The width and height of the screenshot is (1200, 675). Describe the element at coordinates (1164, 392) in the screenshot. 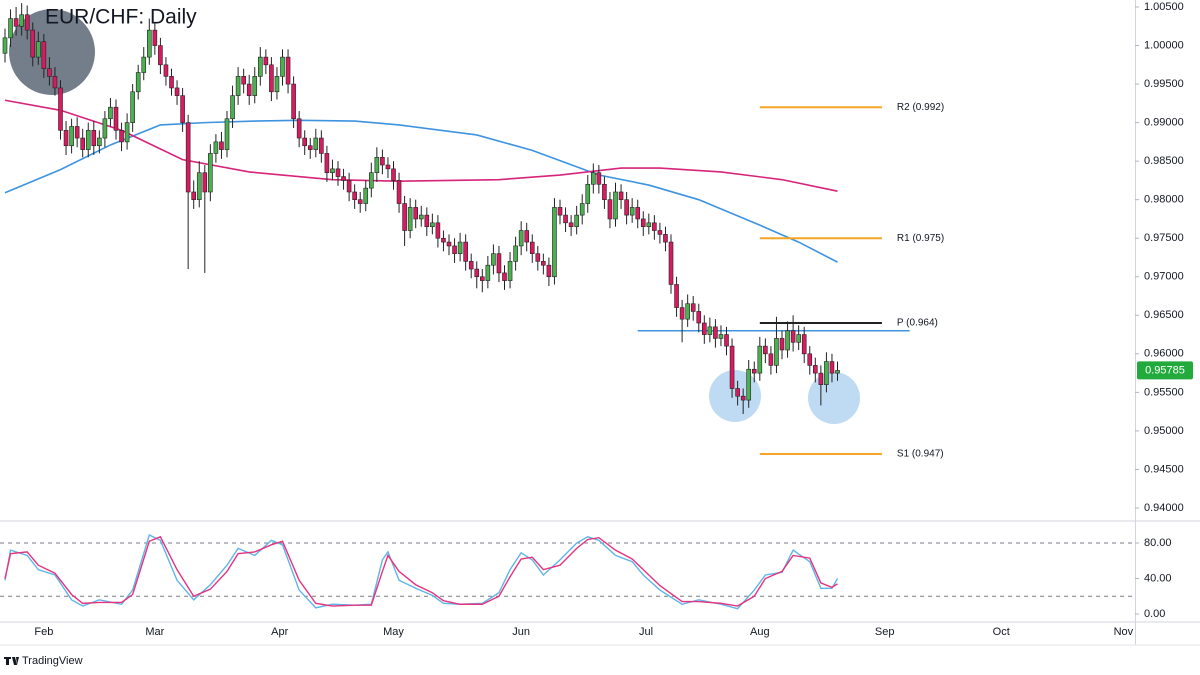

I see `y-tick-label: 0.95500` at that location.